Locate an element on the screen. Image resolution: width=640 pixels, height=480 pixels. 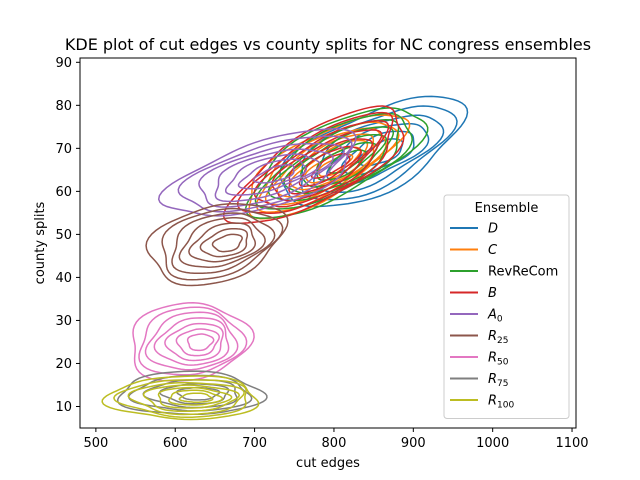
legend-label: R25 is located at coordinates (498, 337).